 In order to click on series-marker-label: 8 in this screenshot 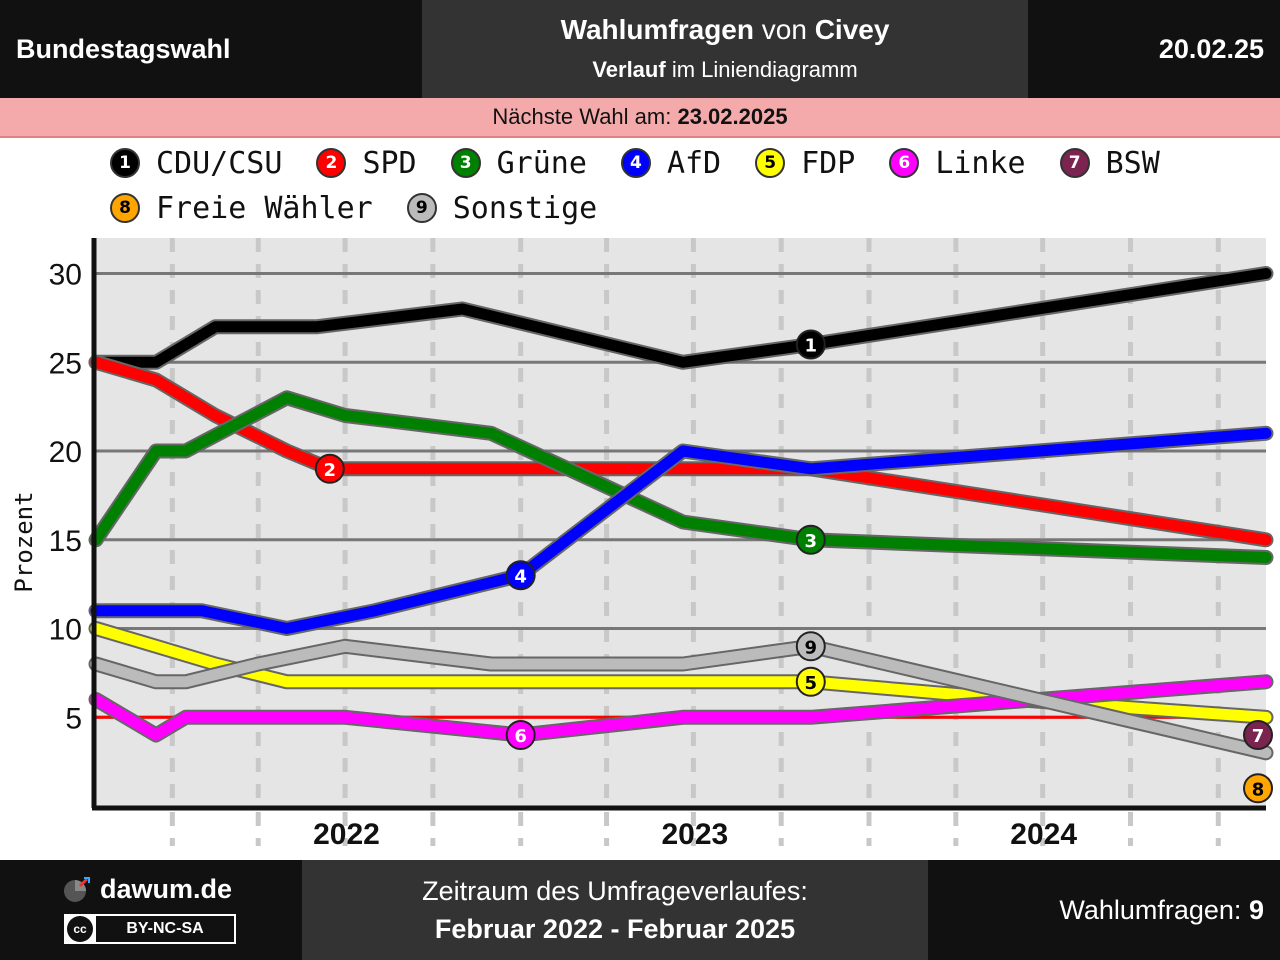, I will do `click(1258, 789)`.